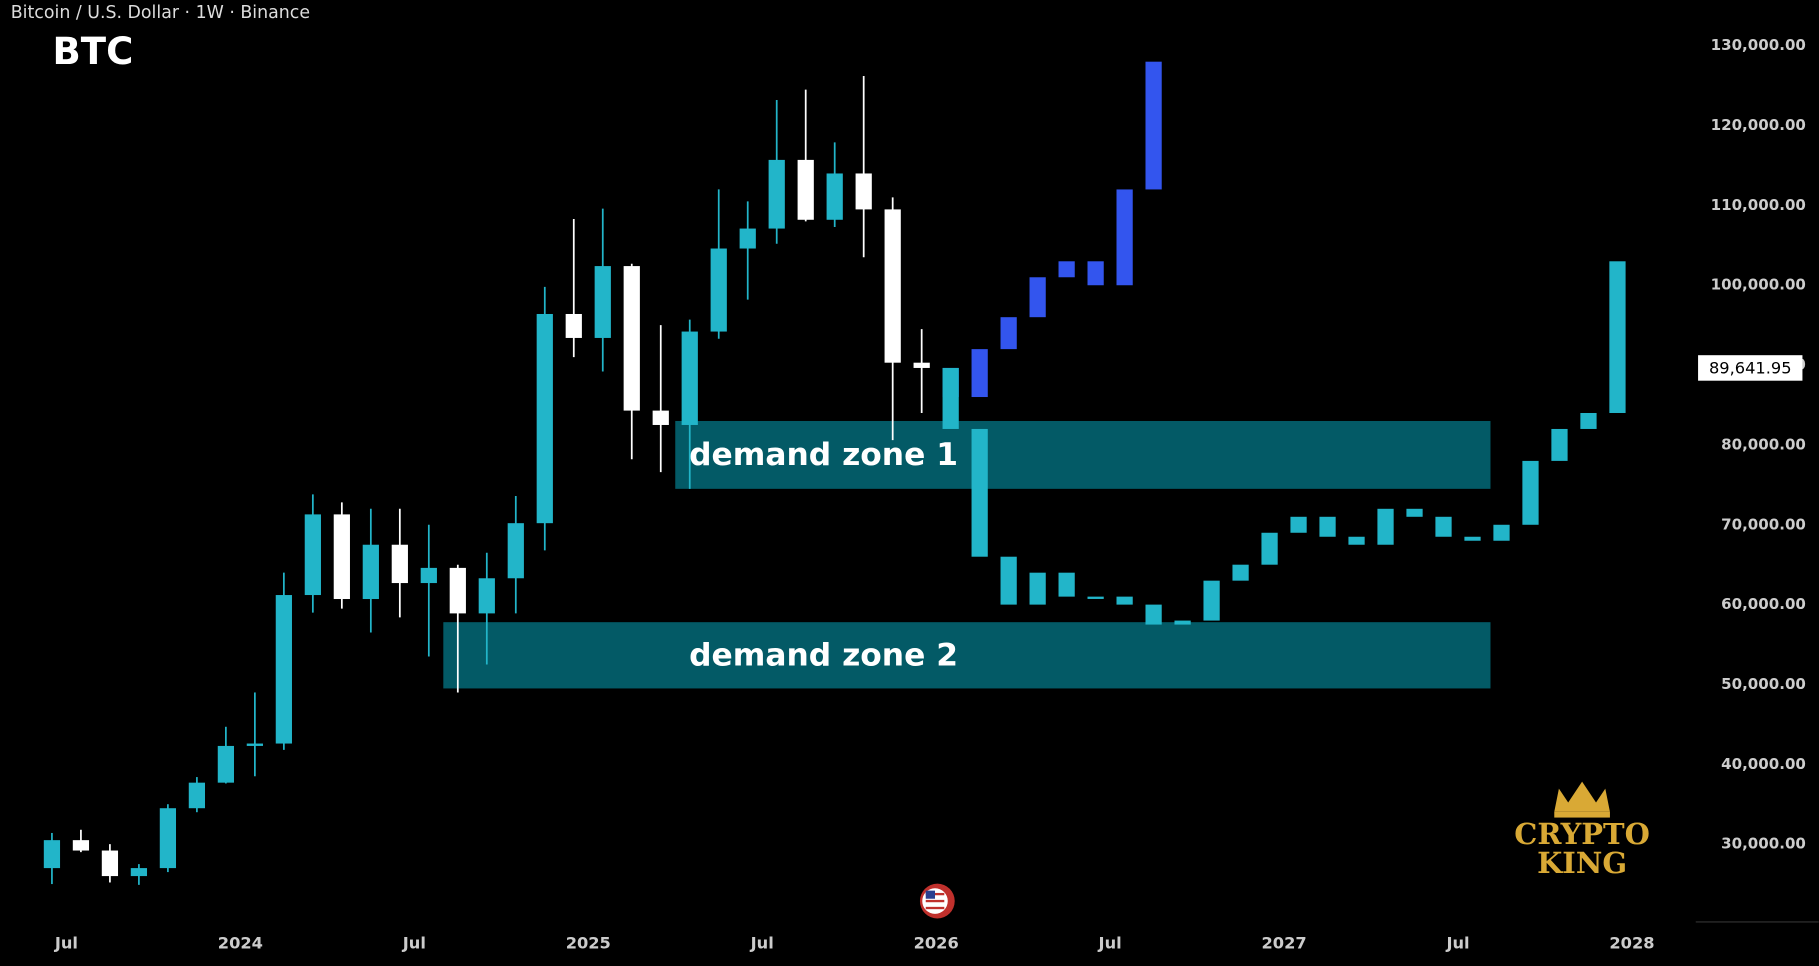 Image resolution: width=1819 pixels, height=966 pixels. I want to click on y-tick-label: 120,000.00, so click(1758, 125).